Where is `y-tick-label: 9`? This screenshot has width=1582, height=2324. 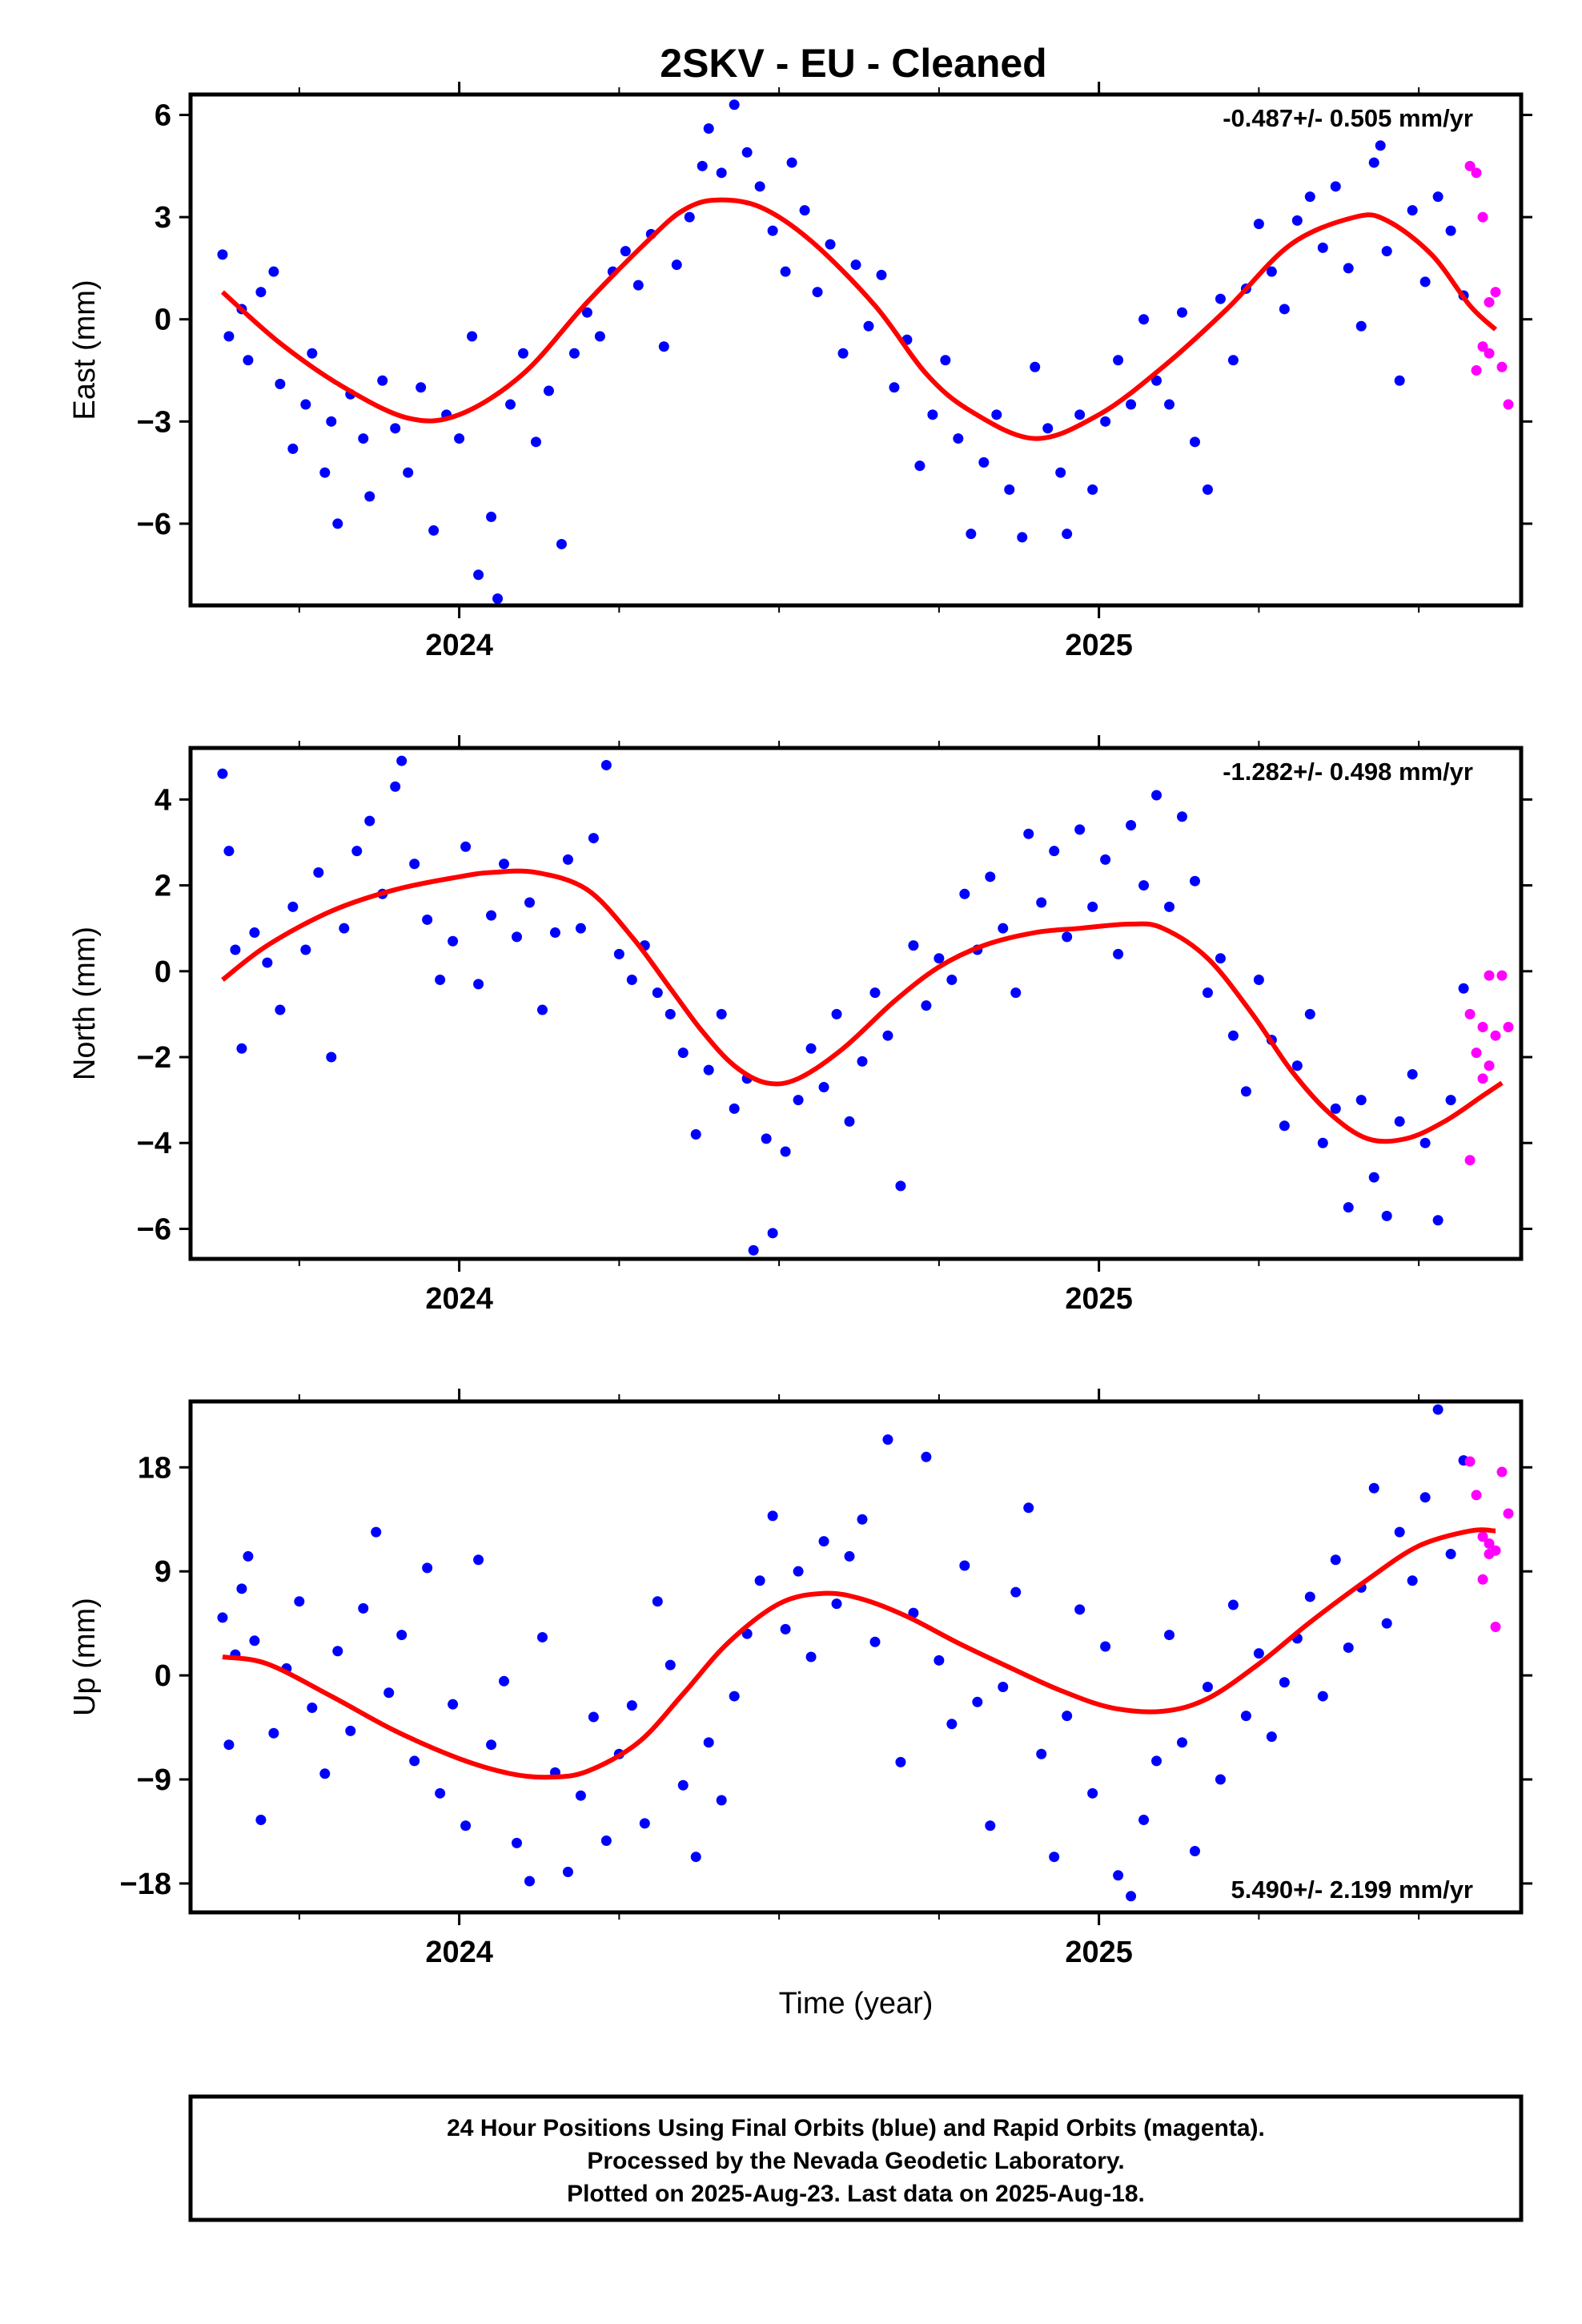 y-tick-label: 9 is located at coordinates (163, 1572).